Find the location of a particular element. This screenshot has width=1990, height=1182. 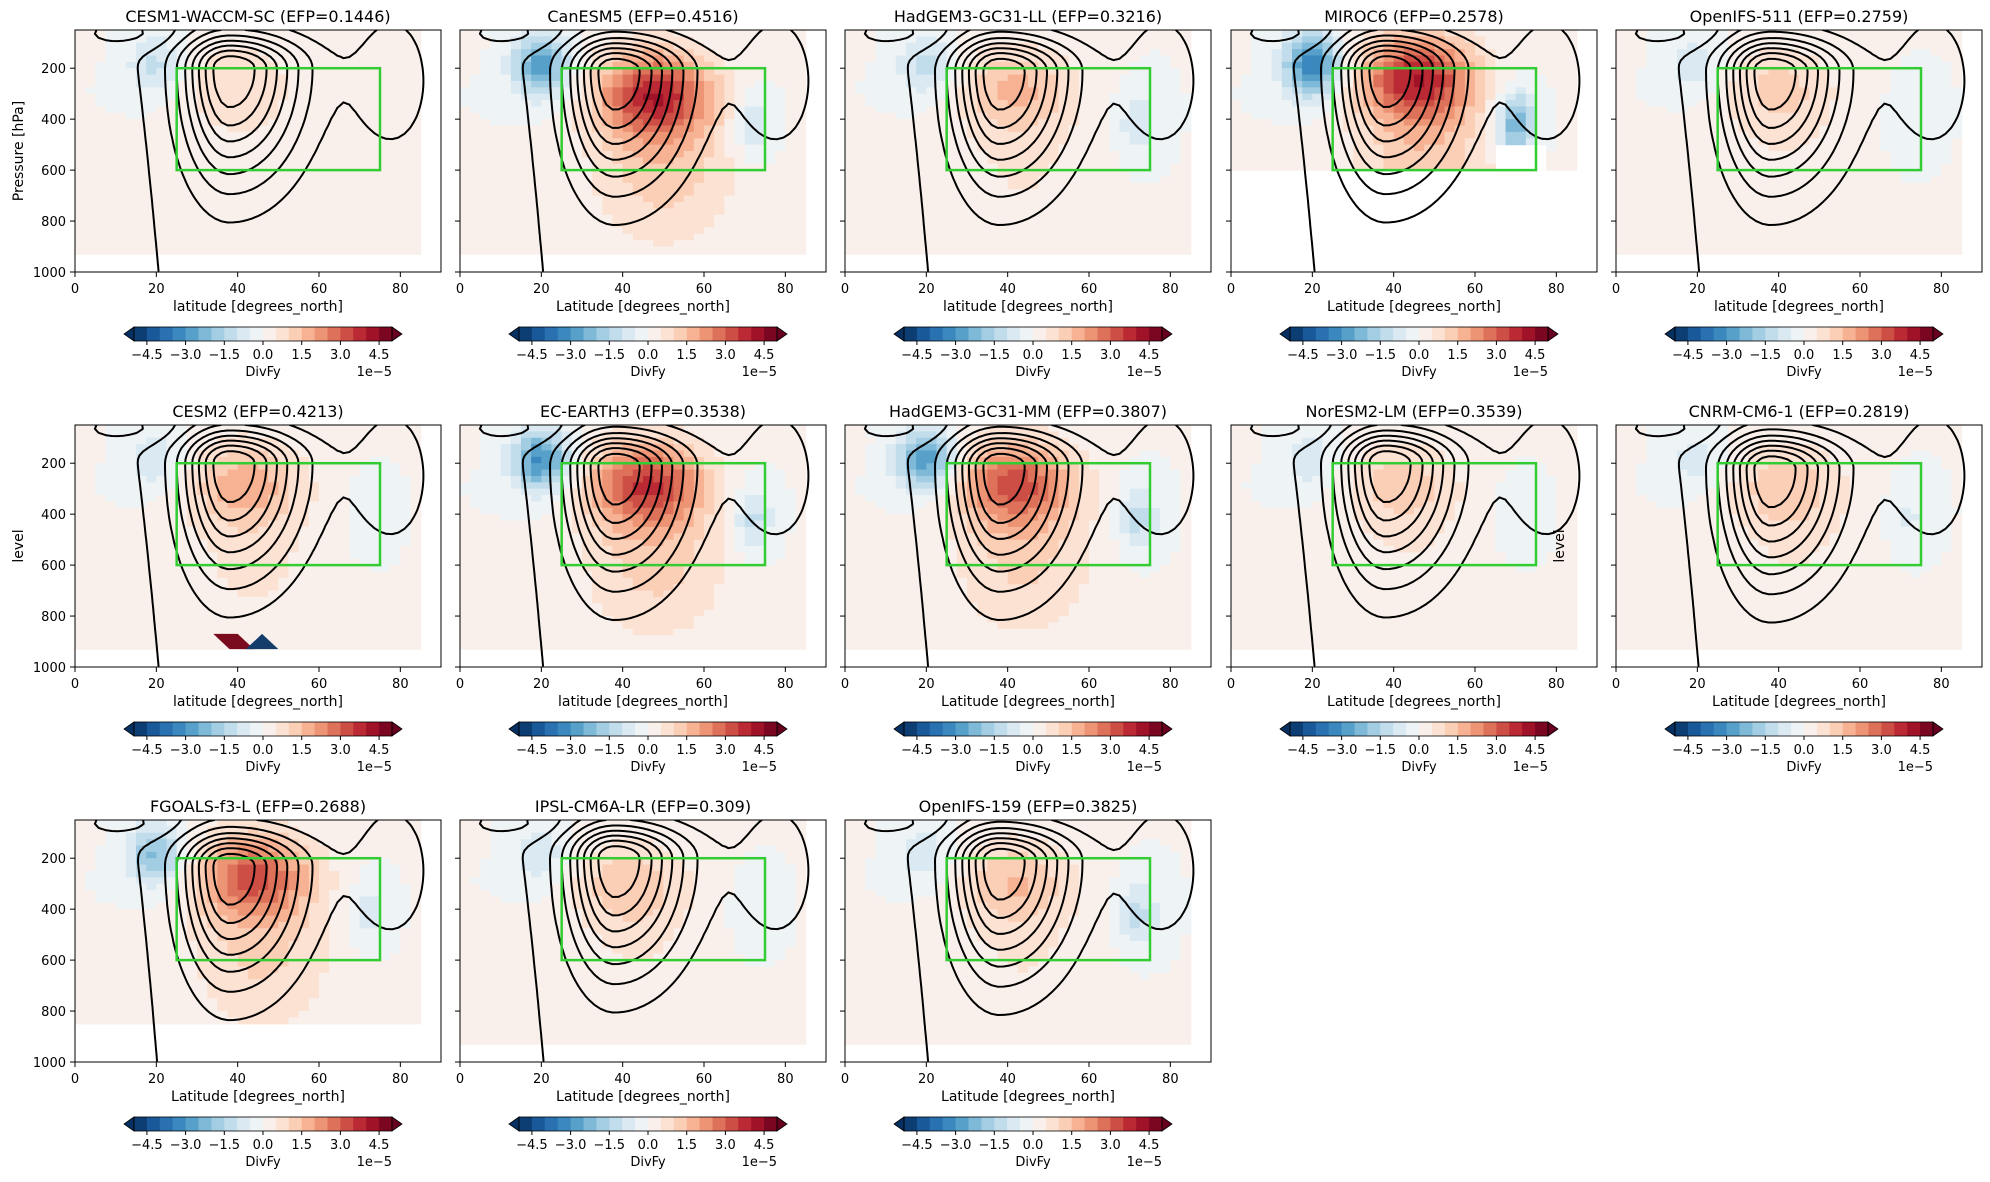

colorbar-segment is located at coordinates (1040, 334).